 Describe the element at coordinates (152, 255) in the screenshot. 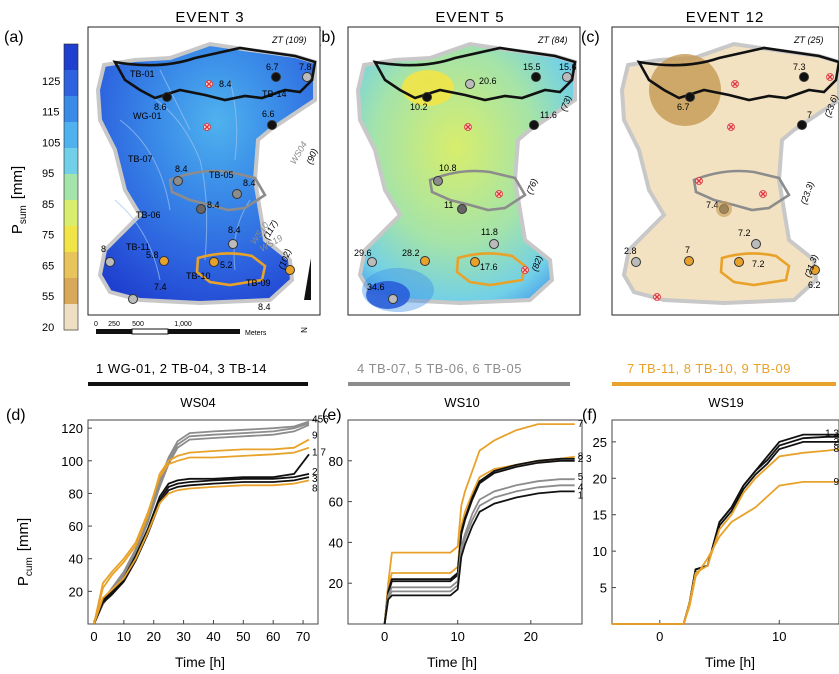

I see `gauge-value-label: 5.8` at that location.